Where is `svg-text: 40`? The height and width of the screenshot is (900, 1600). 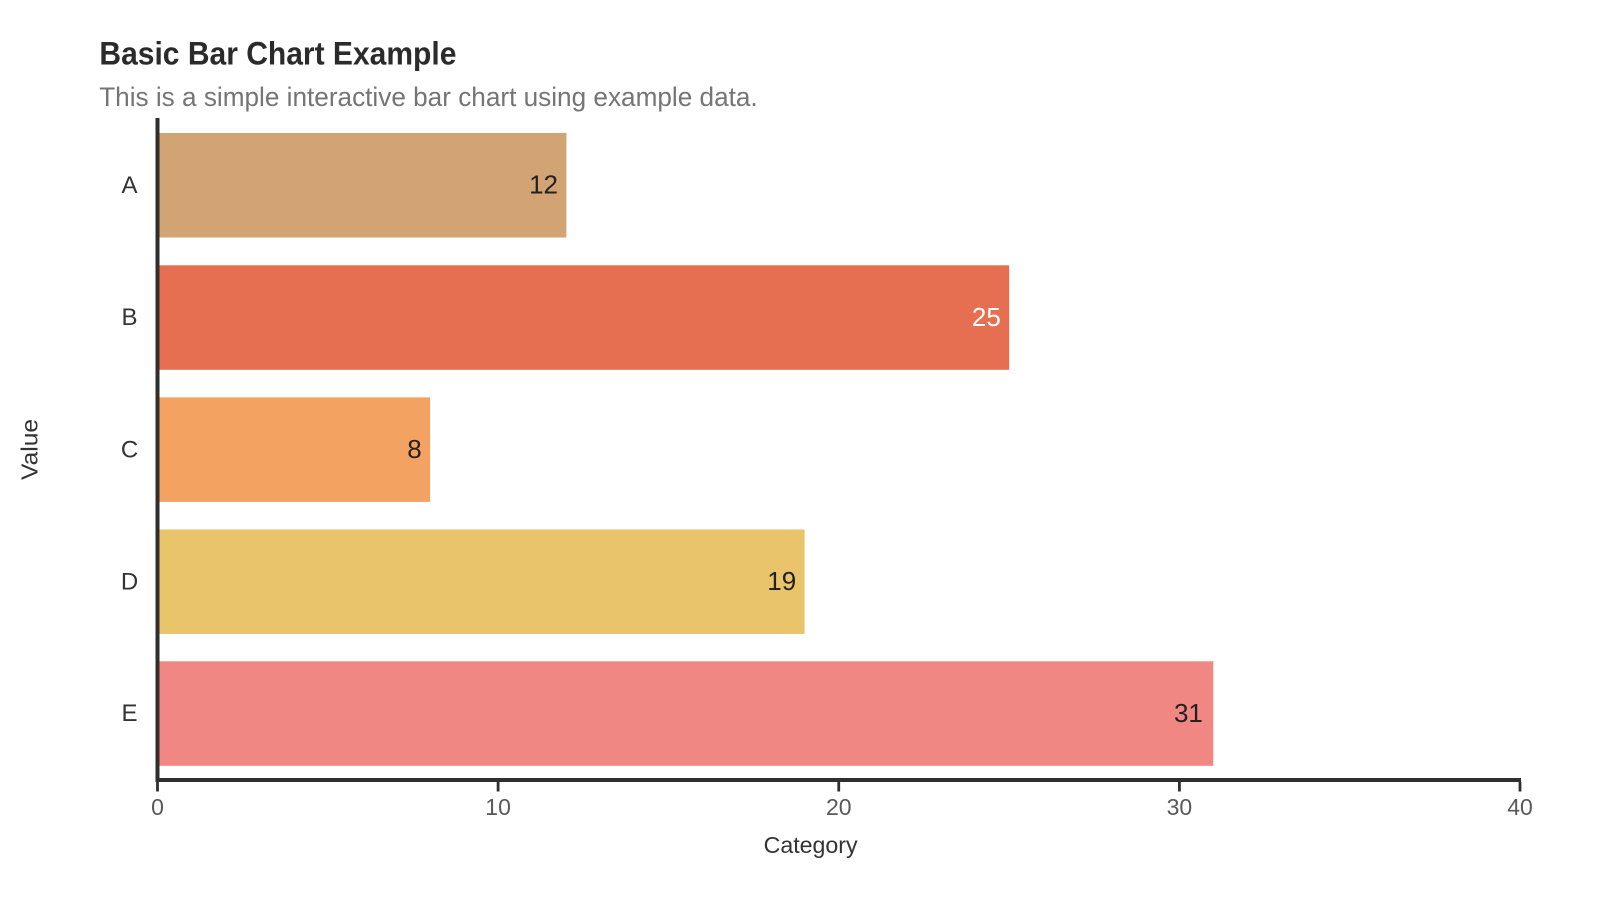
svg-text: 40 is located at coordinates (1520, 807).